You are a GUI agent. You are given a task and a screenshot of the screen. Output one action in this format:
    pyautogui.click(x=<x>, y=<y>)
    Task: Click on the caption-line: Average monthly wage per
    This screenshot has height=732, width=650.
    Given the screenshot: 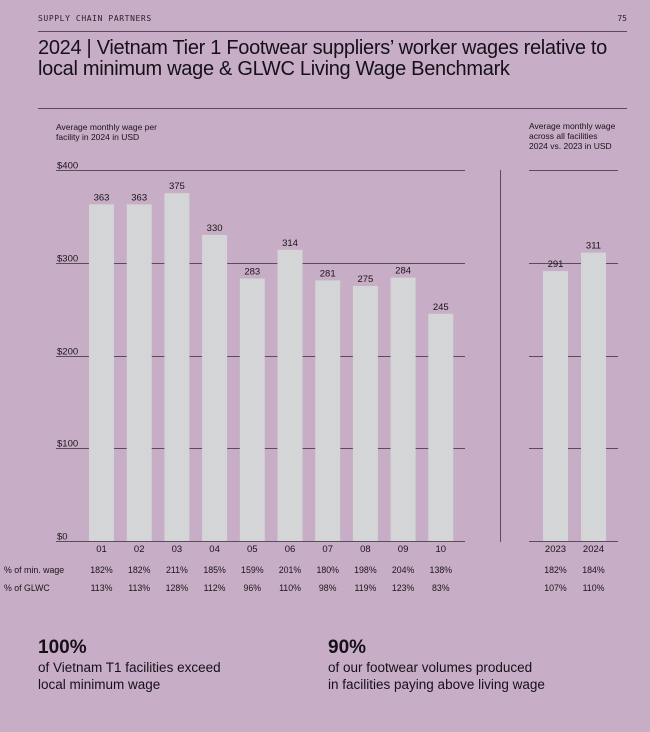 What is the action you would take?
    pyautogui.click(x=106, y=127)
    